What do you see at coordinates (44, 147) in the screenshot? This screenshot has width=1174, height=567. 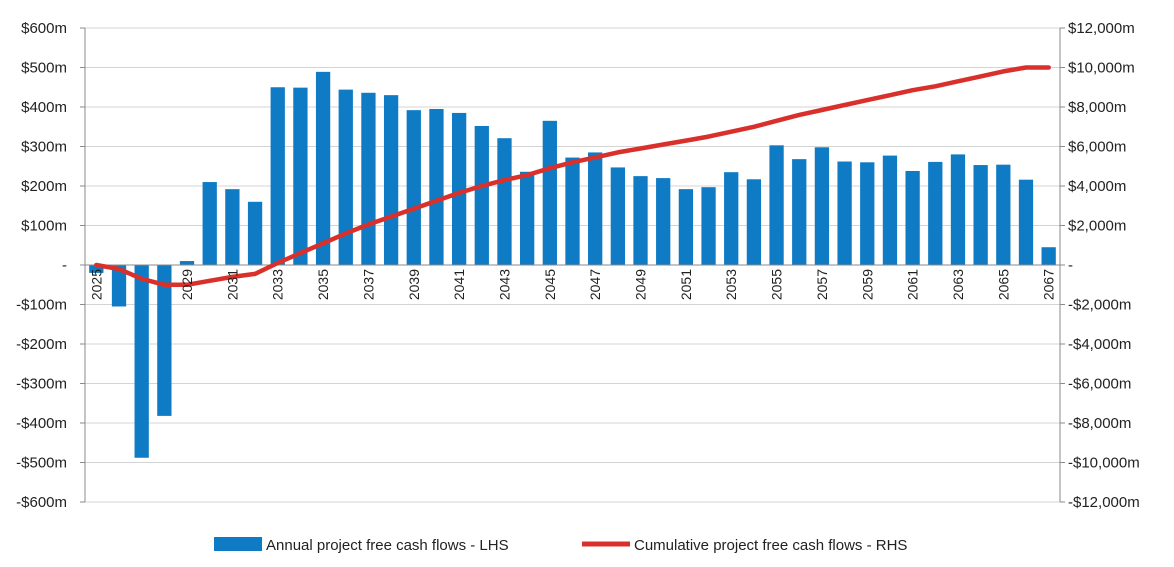 I see `left-tick-label: $300m` at bounding box center [44, 147].